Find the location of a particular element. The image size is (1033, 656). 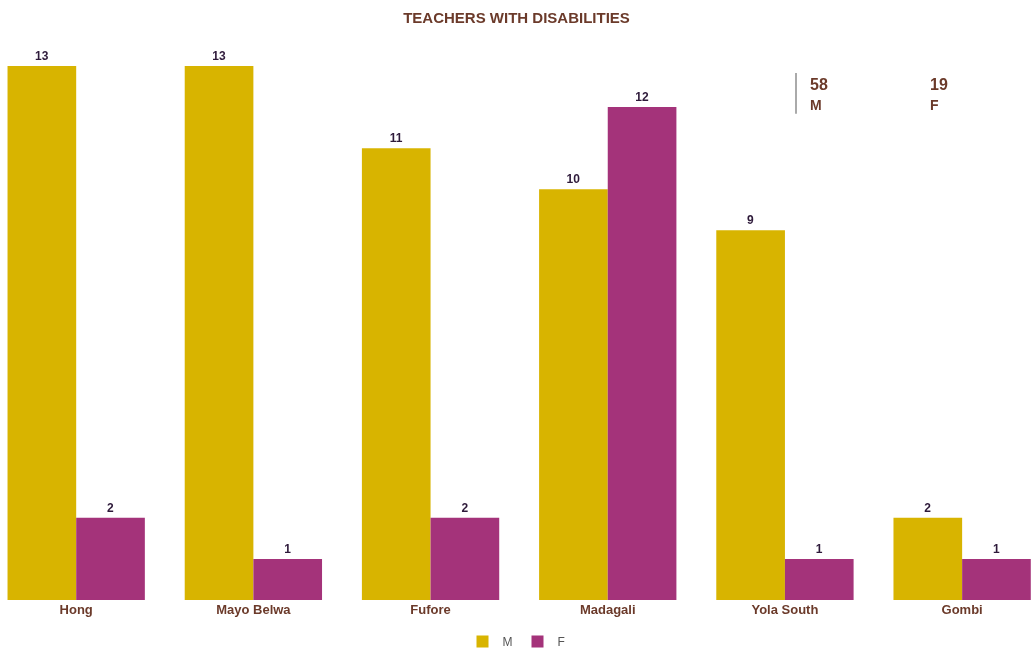

data-label: 12 is located at coordinates (642, 97).